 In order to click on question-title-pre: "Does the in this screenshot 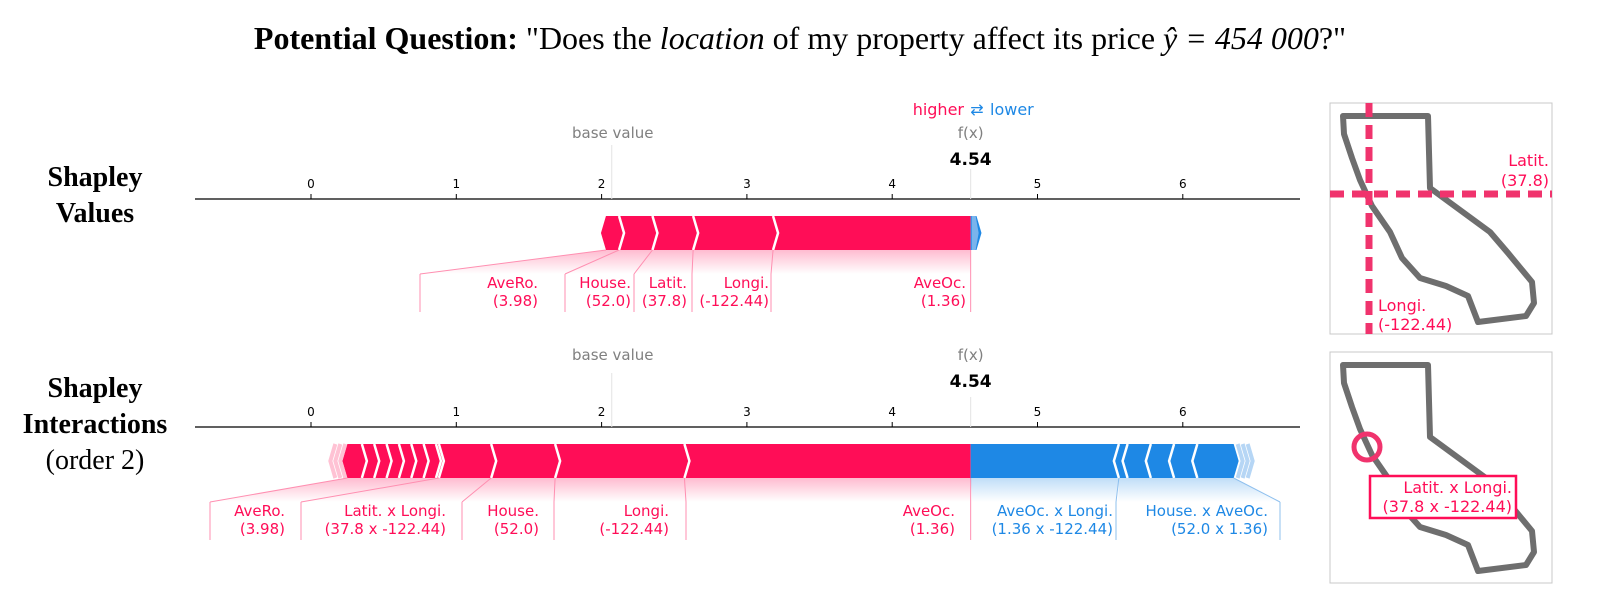, I will do `click(592, 38)`.